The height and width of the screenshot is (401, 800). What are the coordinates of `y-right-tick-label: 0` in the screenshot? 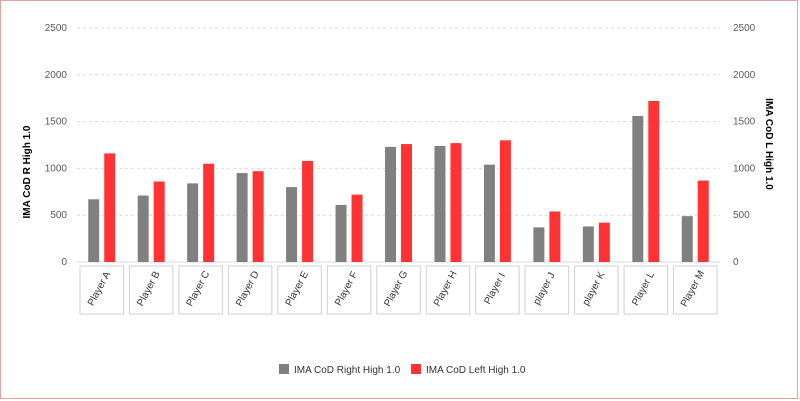 It's located at (736, 262).